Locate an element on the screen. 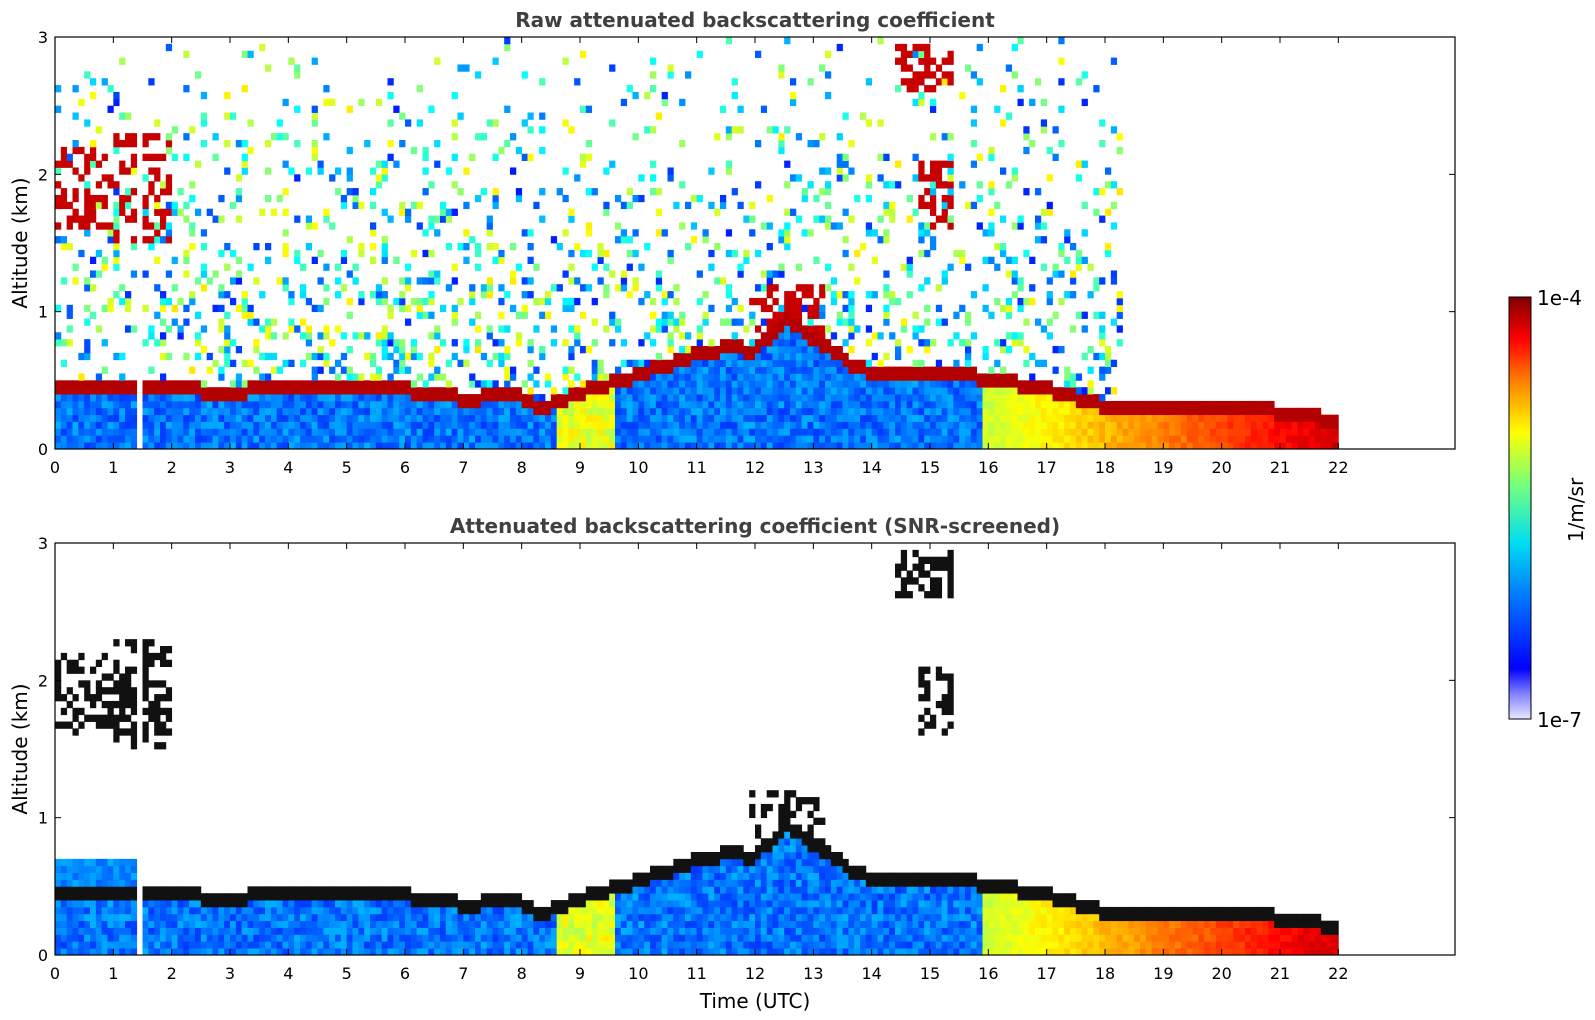 The width and height of the screenshot is (1595, 1020). x-tick-label: 8 is located at coordinates (522, 467).